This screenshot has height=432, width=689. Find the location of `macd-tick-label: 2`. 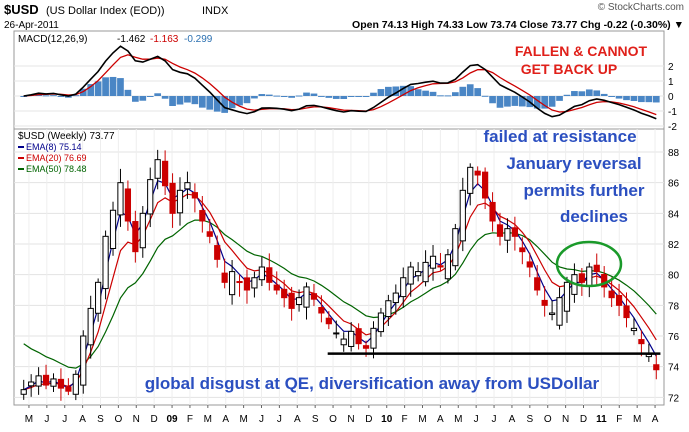

macd-tick-label: 2 is located at coordinates (671, 67).